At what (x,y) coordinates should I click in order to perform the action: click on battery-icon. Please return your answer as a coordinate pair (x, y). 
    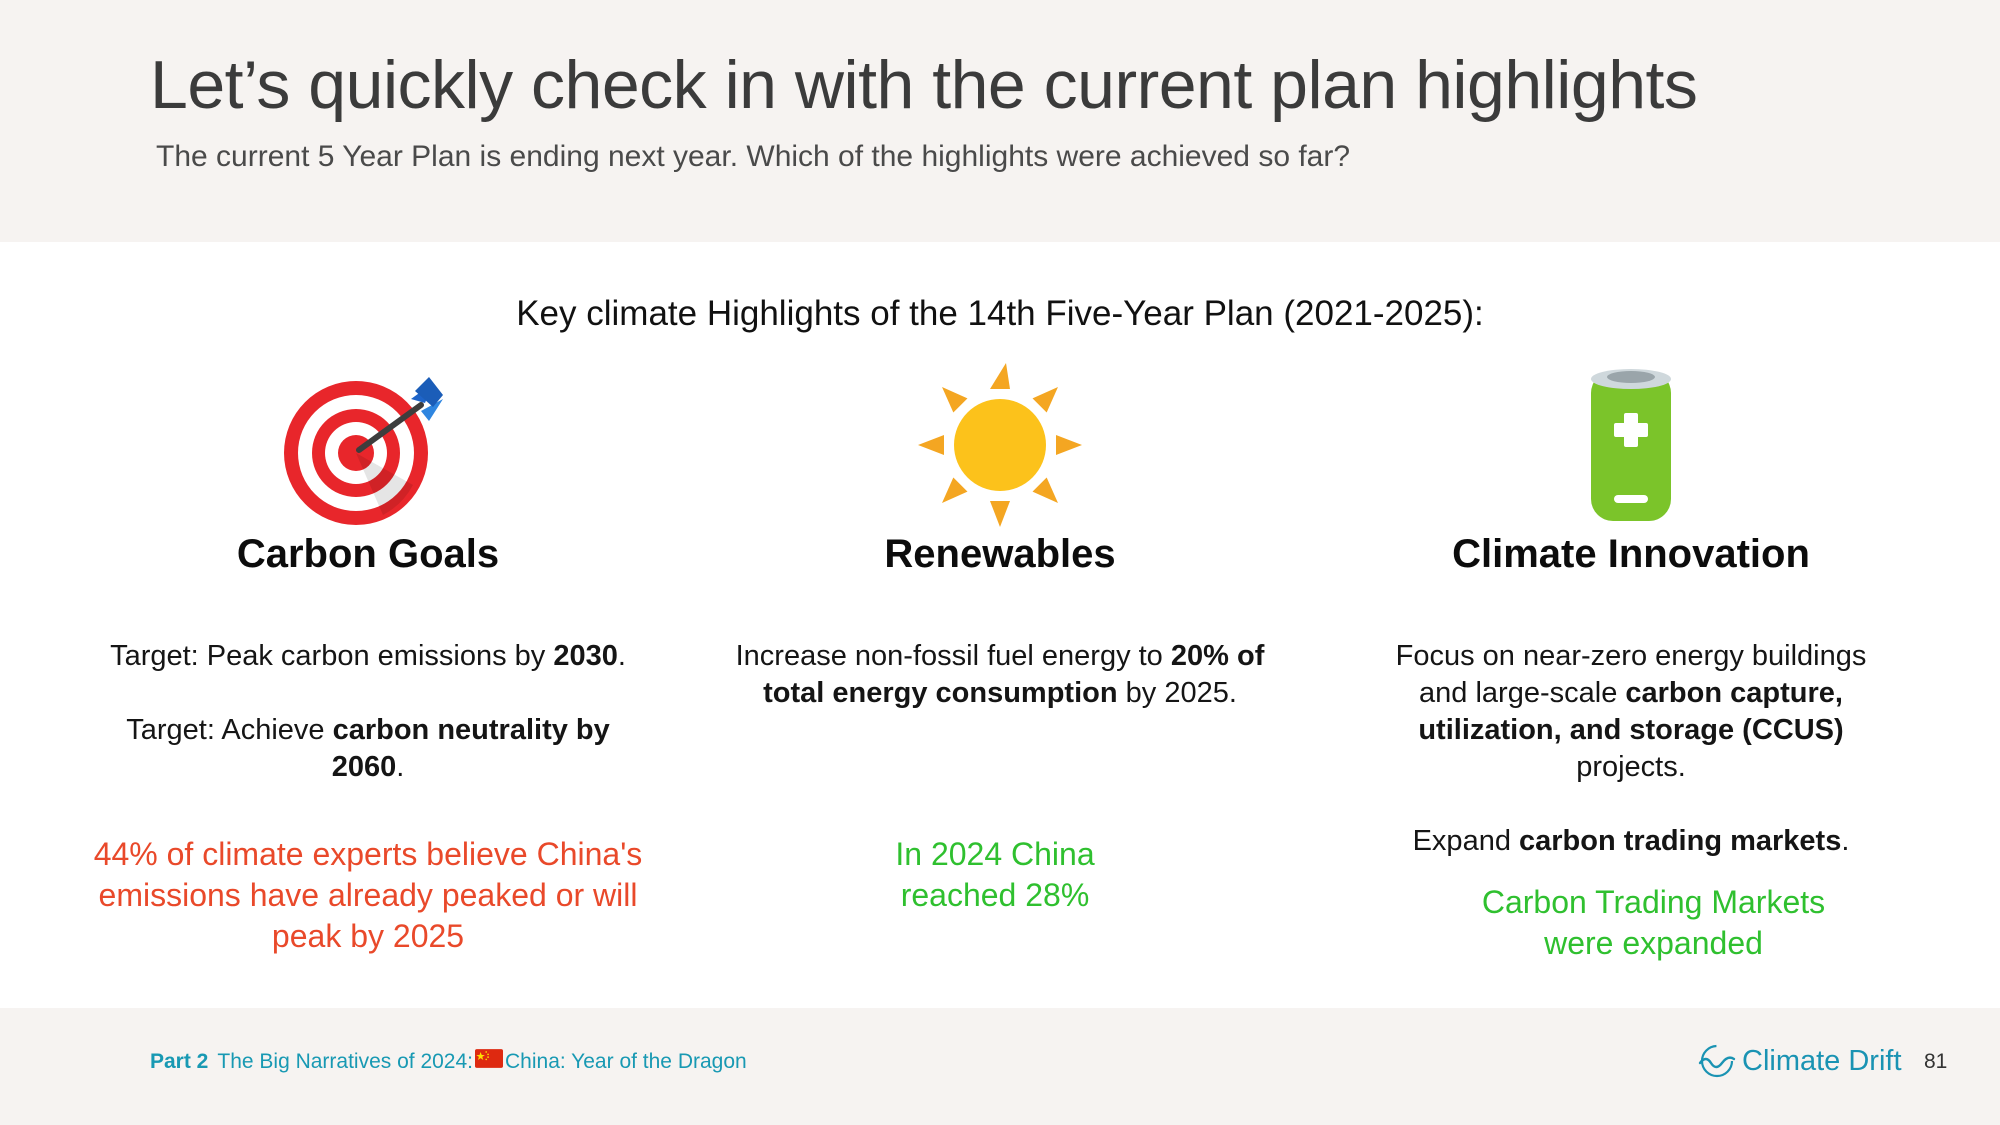
    Looking at the image, I should click on (1631, 445).